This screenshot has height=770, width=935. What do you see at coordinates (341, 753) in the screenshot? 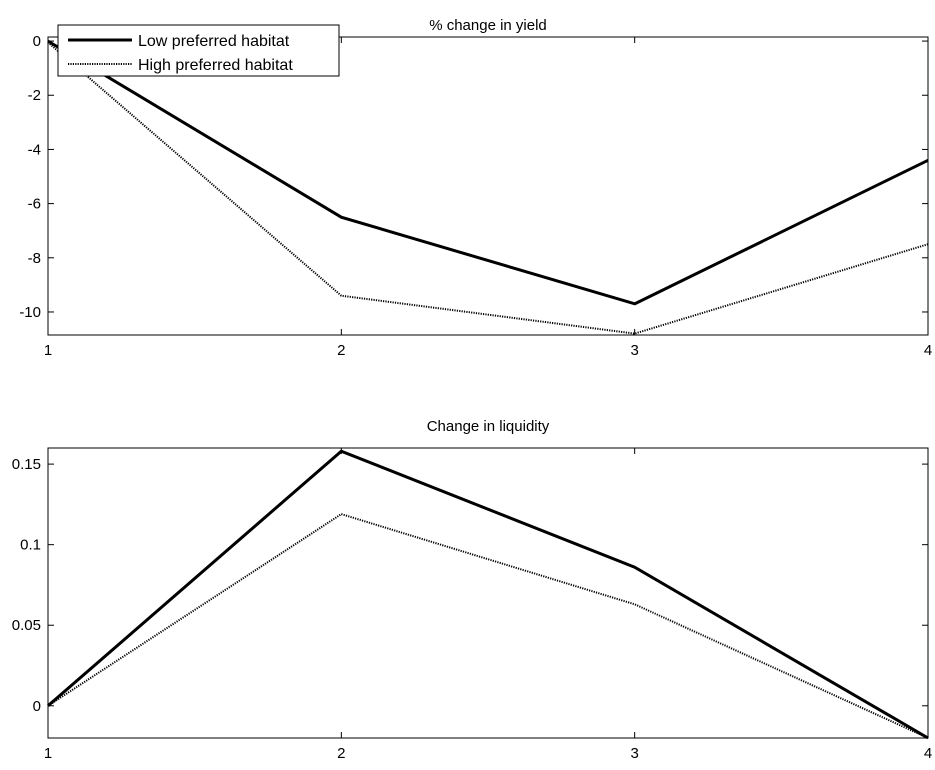
I see `liquidity-xtick-label: 2` at bounding box center [341, 753].